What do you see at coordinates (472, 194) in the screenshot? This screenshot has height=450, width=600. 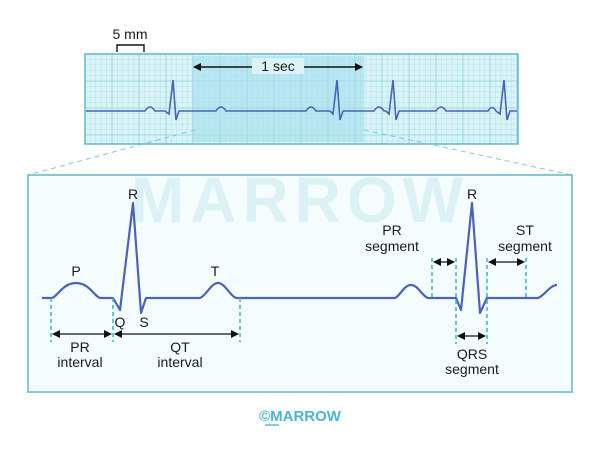 I see `r-wave-label-second: R` at bounding box center [472, 194].